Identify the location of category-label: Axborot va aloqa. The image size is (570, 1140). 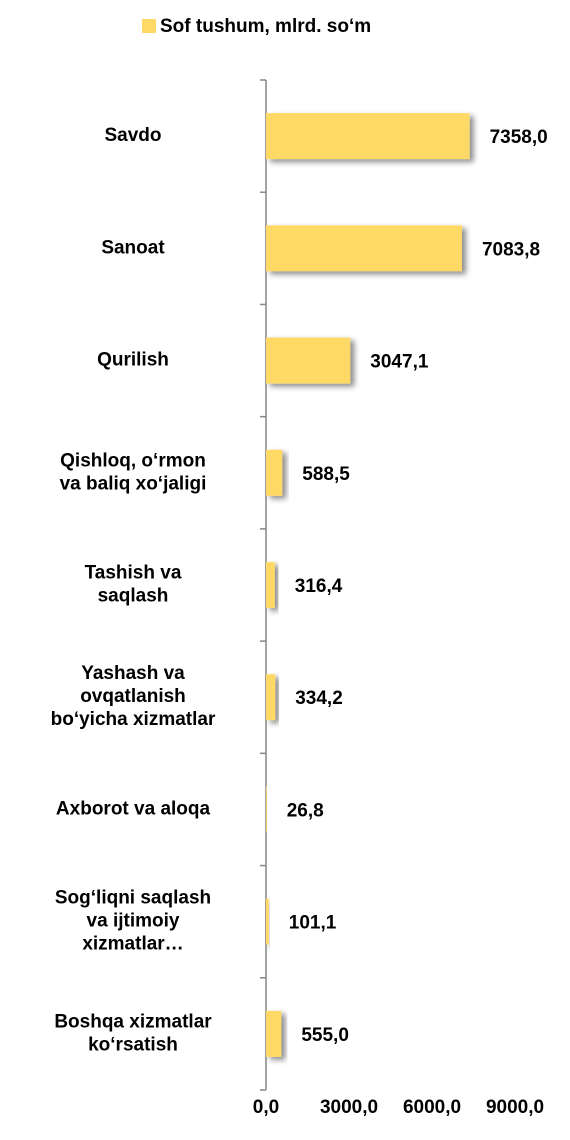
(133, 808).